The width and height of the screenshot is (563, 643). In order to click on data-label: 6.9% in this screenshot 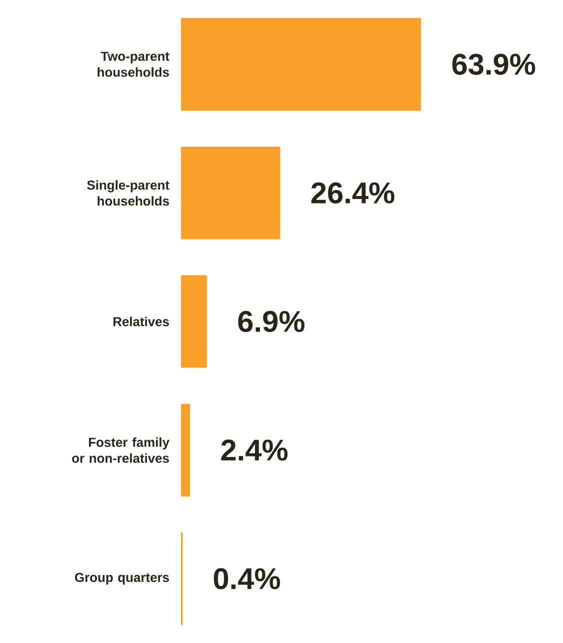, I will do `click(271, 321)`.